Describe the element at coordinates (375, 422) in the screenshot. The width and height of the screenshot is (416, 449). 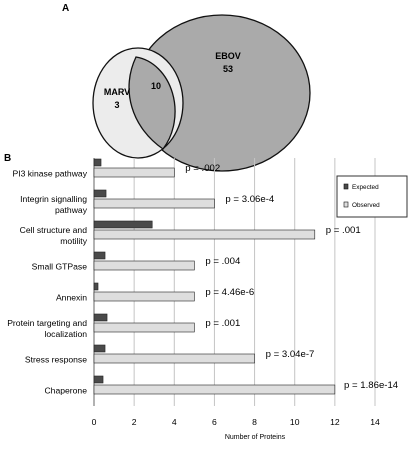
I see `x-tick-label: 14` at that location.